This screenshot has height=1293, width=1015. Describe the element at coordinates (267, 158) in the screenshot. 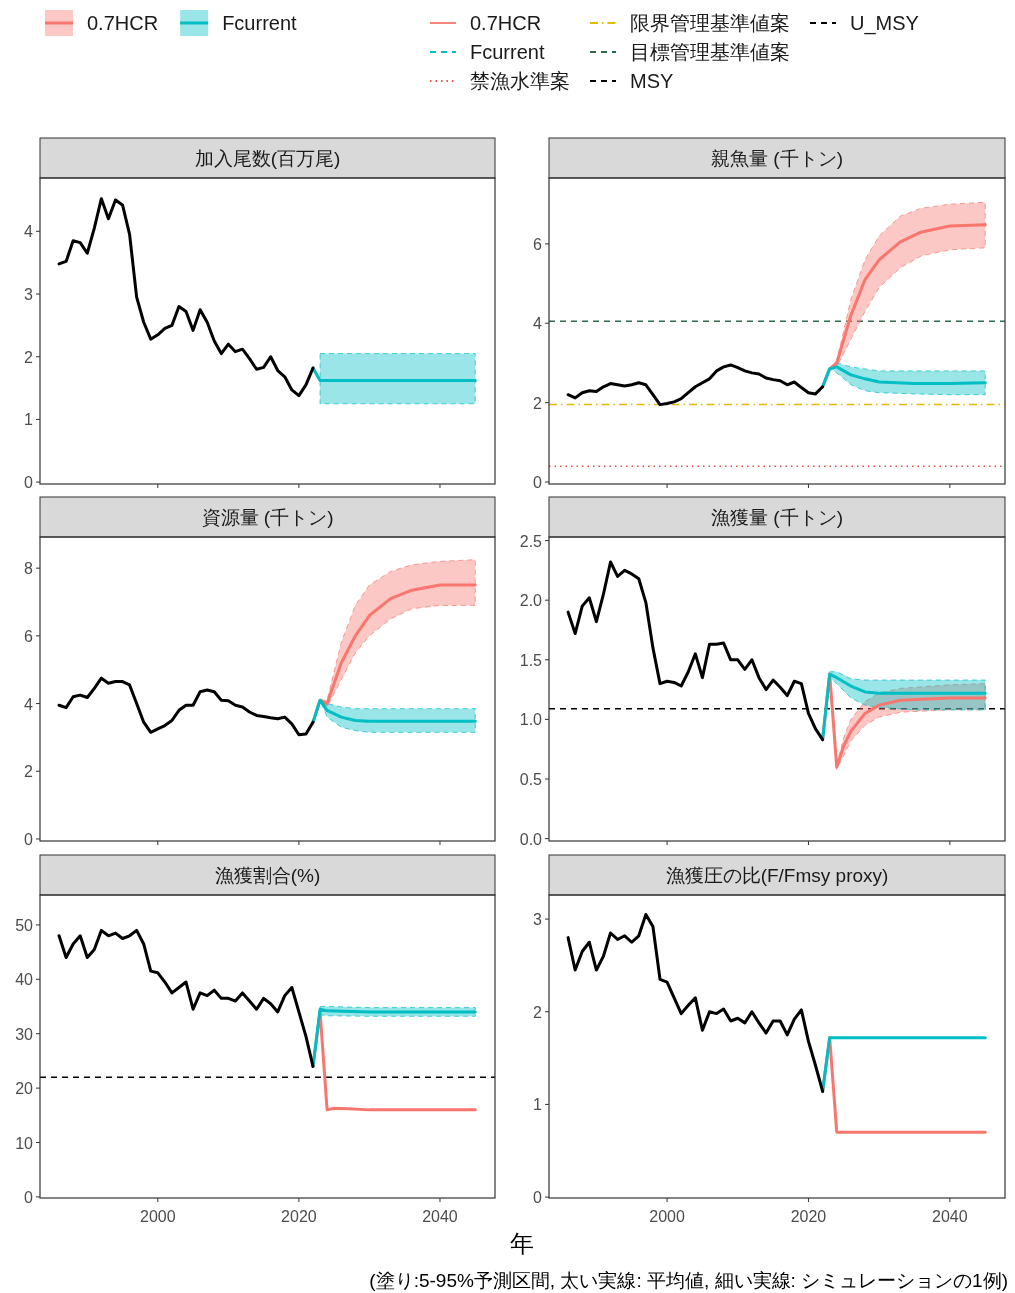

I see `chart-title: 加入尾数(百万尾)` at that location.